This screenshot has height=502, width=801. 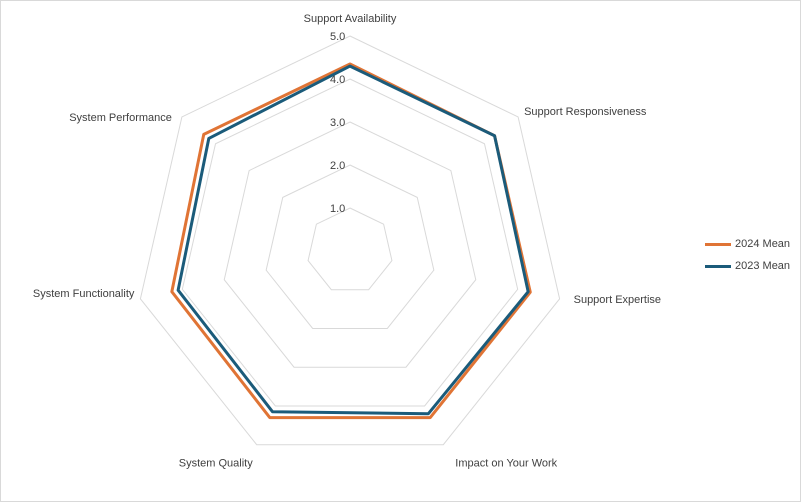 I want to click on category-label: Support Expertise, so click(x=617, y=300).